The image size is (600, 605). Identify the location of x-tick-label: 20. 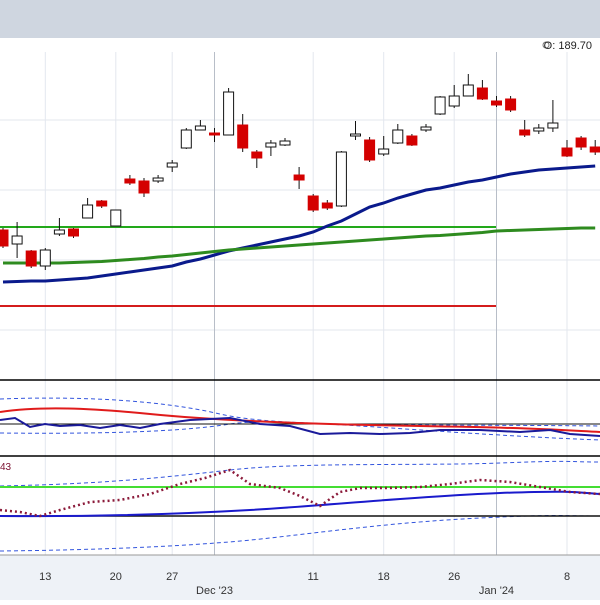
(116, 577).